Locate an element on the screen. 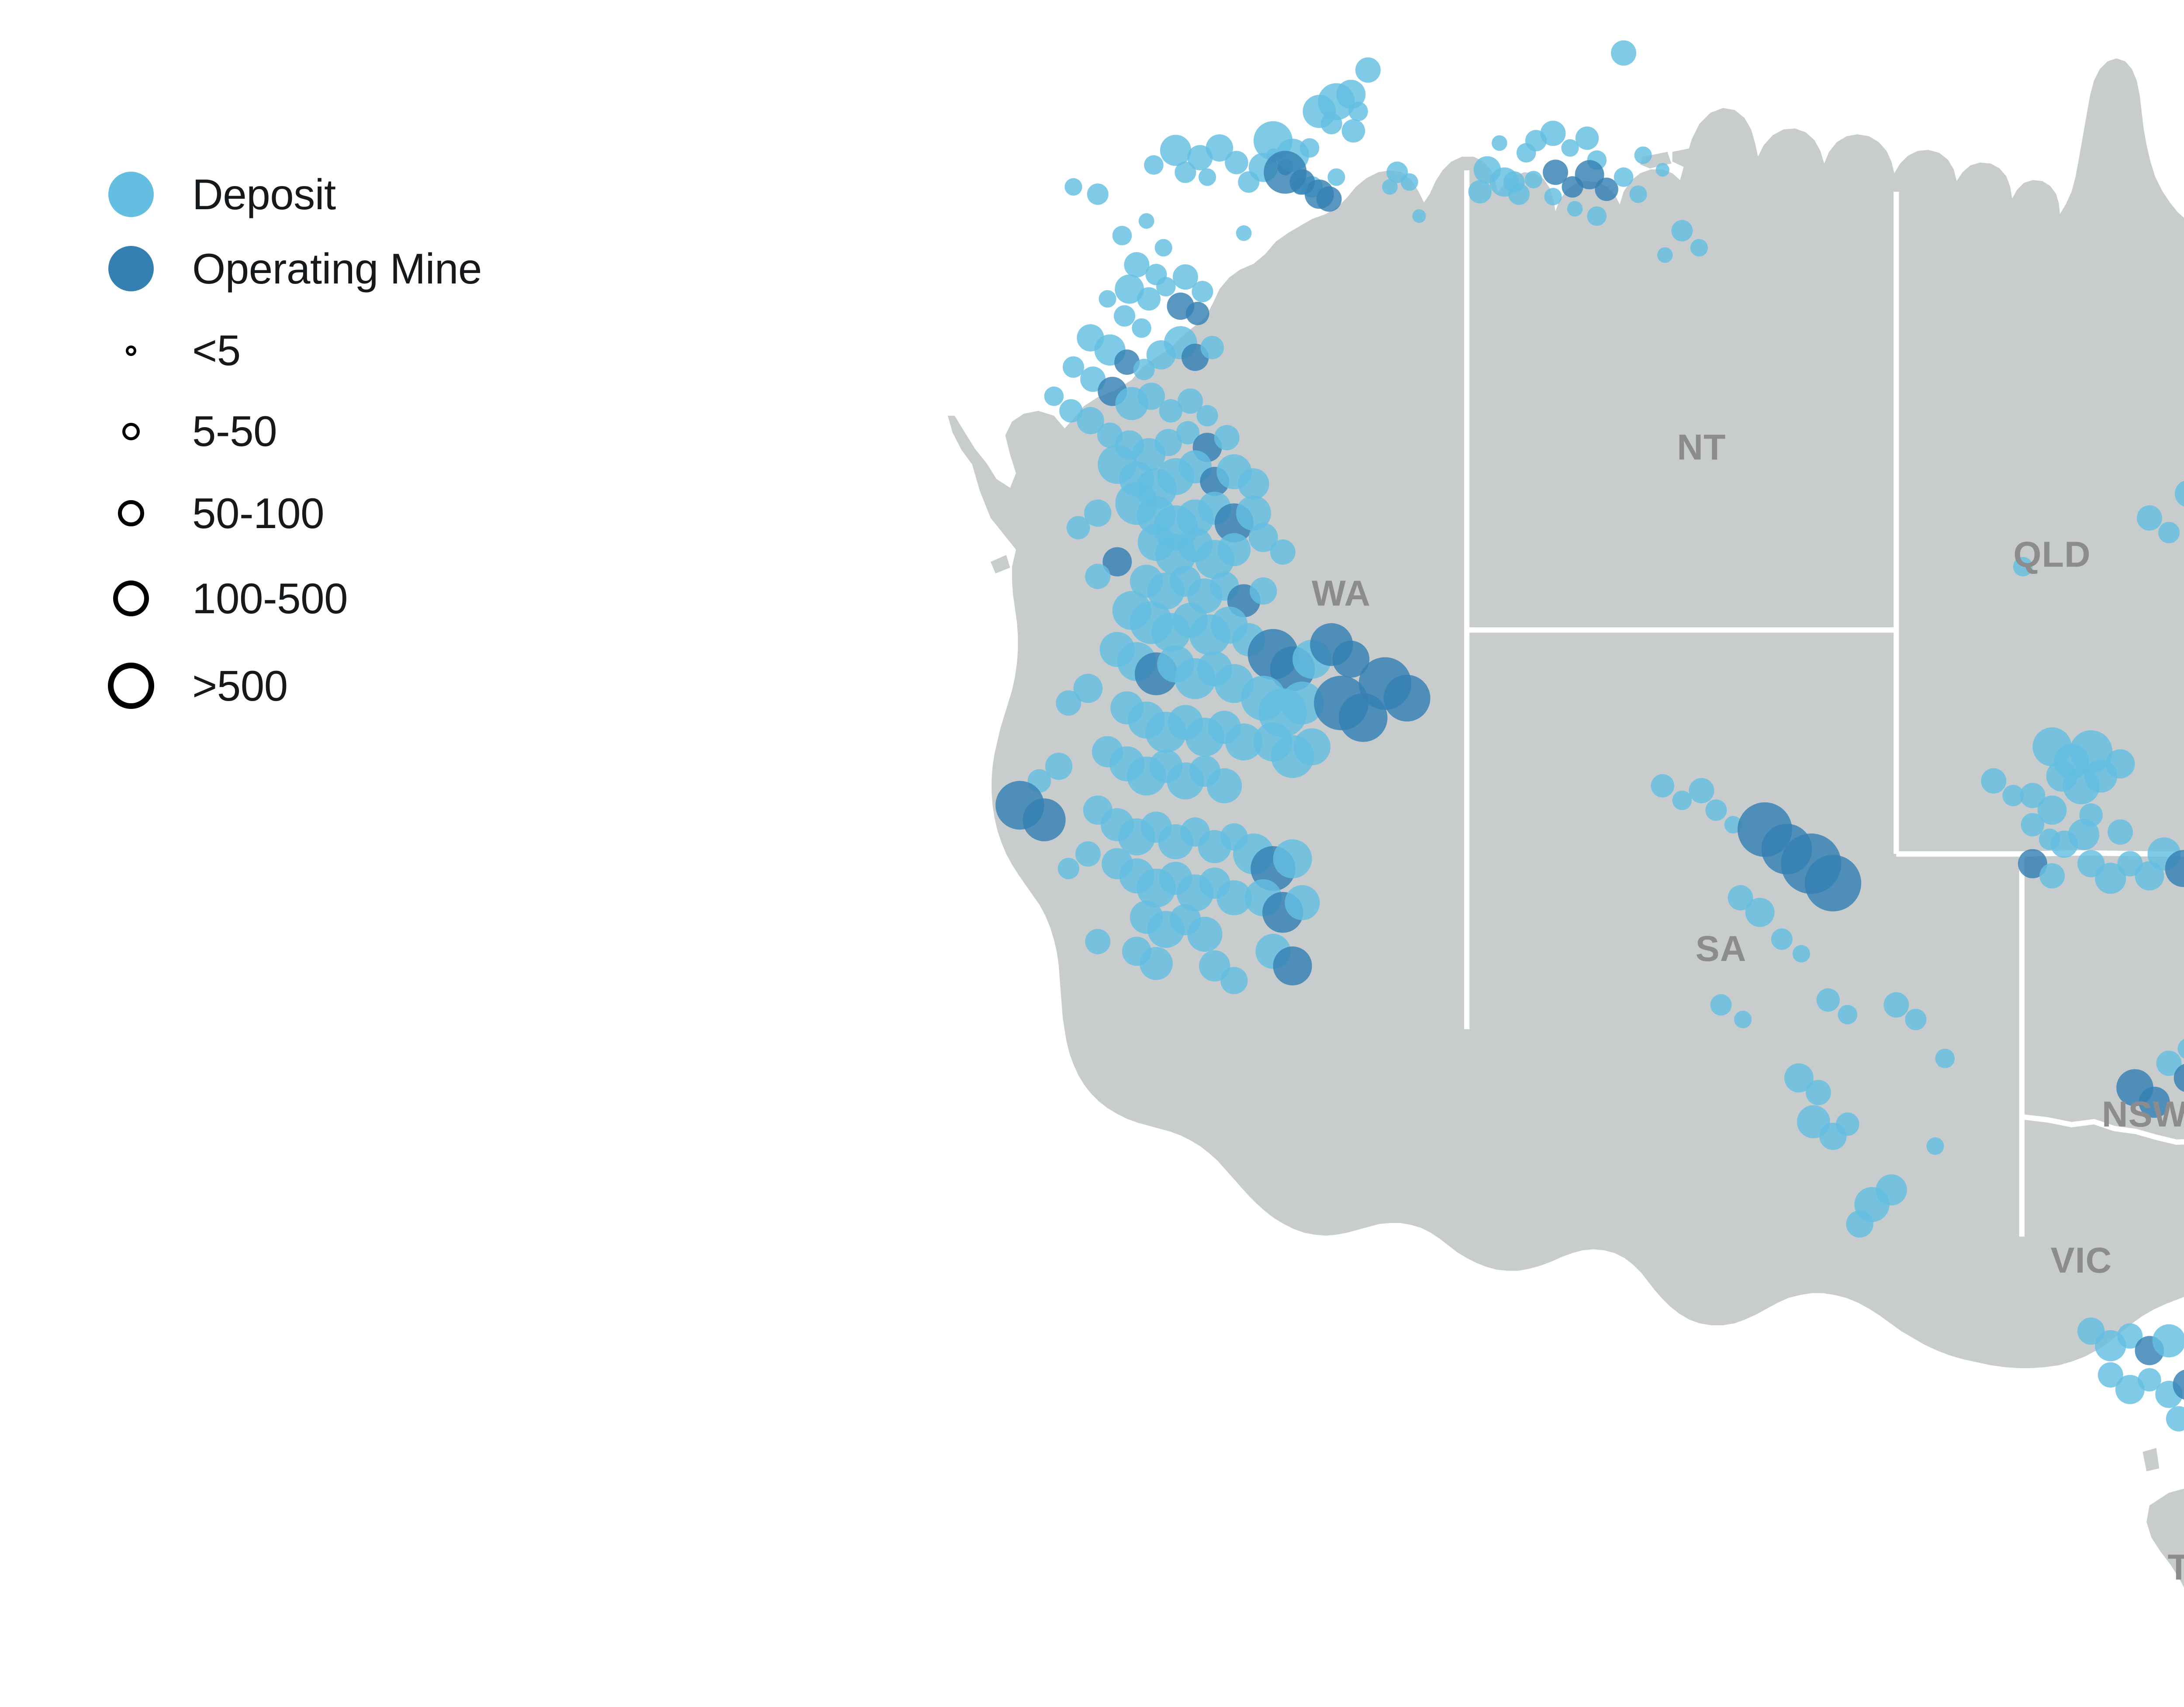 This screenshot has height=1707, width=2184. legend-item-size-5-50: 5-50 is located at coordinates (343, 431).